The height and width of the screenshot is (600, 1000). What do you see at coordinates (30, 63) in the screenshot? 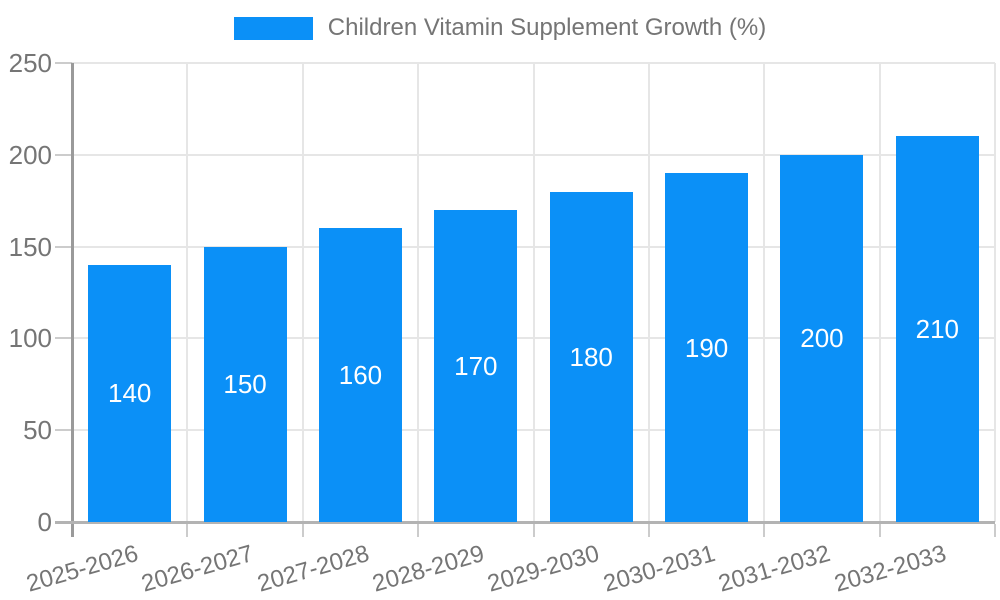
I see `y-axis-label: 250` at bounding box center [30, 63].